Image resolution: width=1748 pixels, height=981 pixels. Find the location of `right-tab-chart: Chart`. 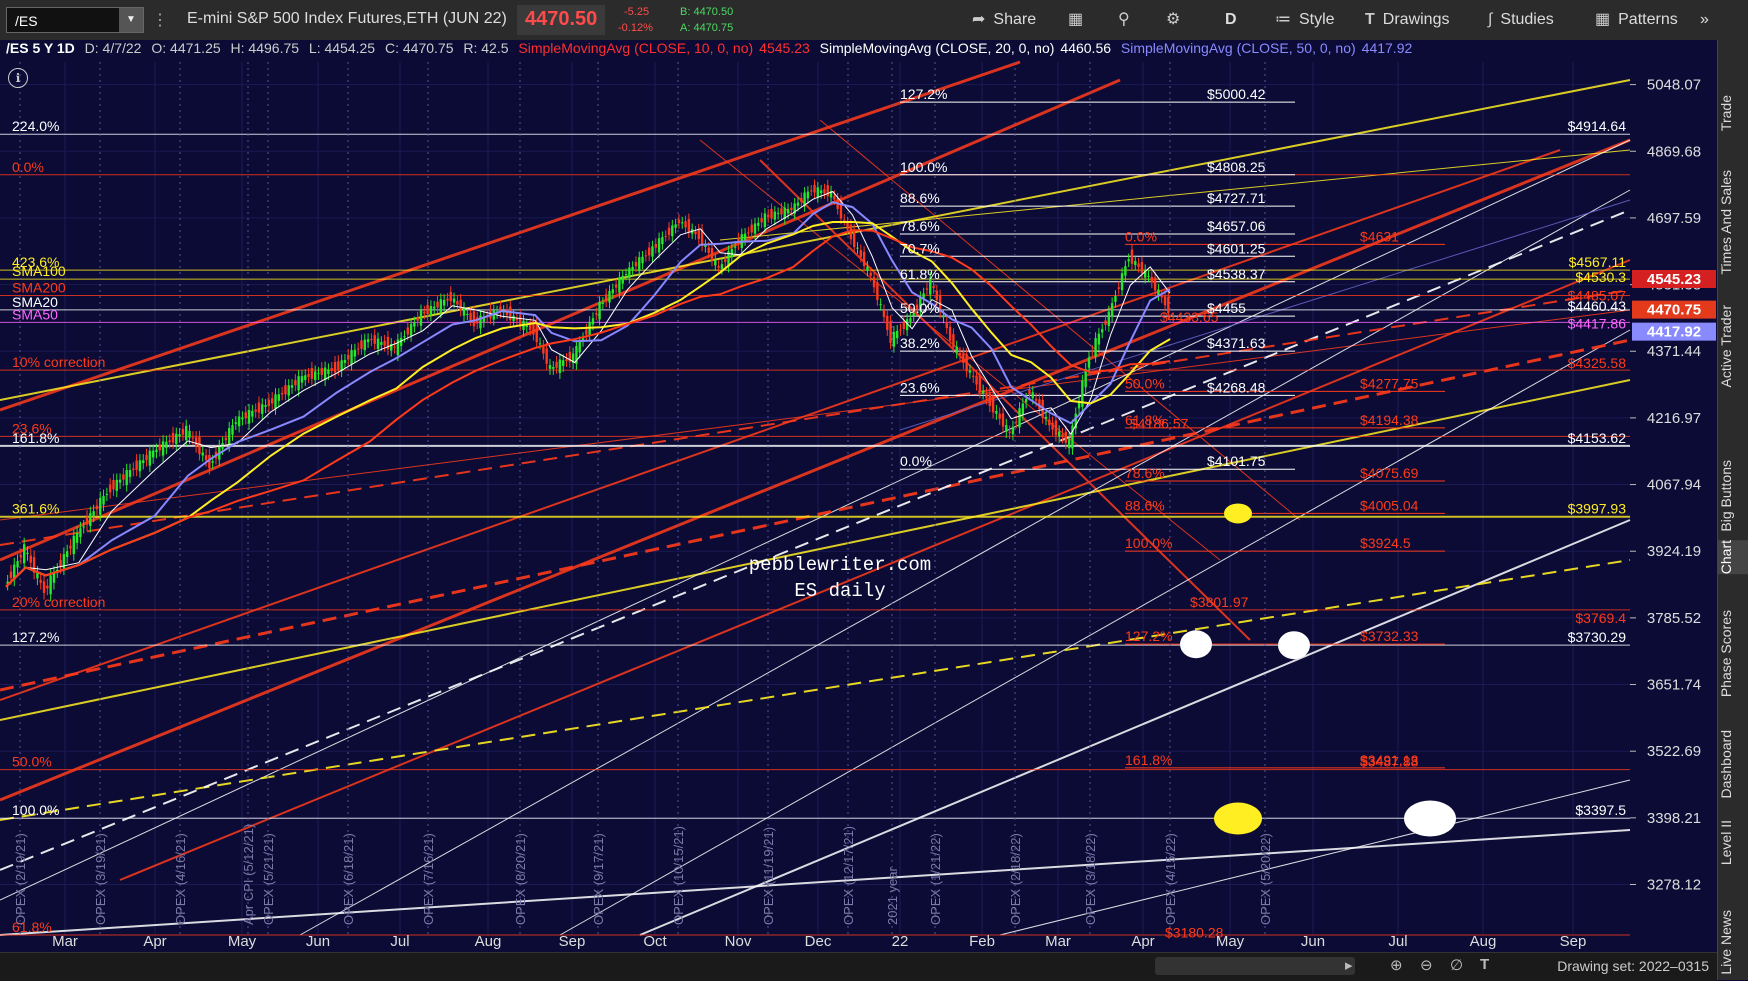

right-tab-chart: Chart is located at coordinates (1733, 557).